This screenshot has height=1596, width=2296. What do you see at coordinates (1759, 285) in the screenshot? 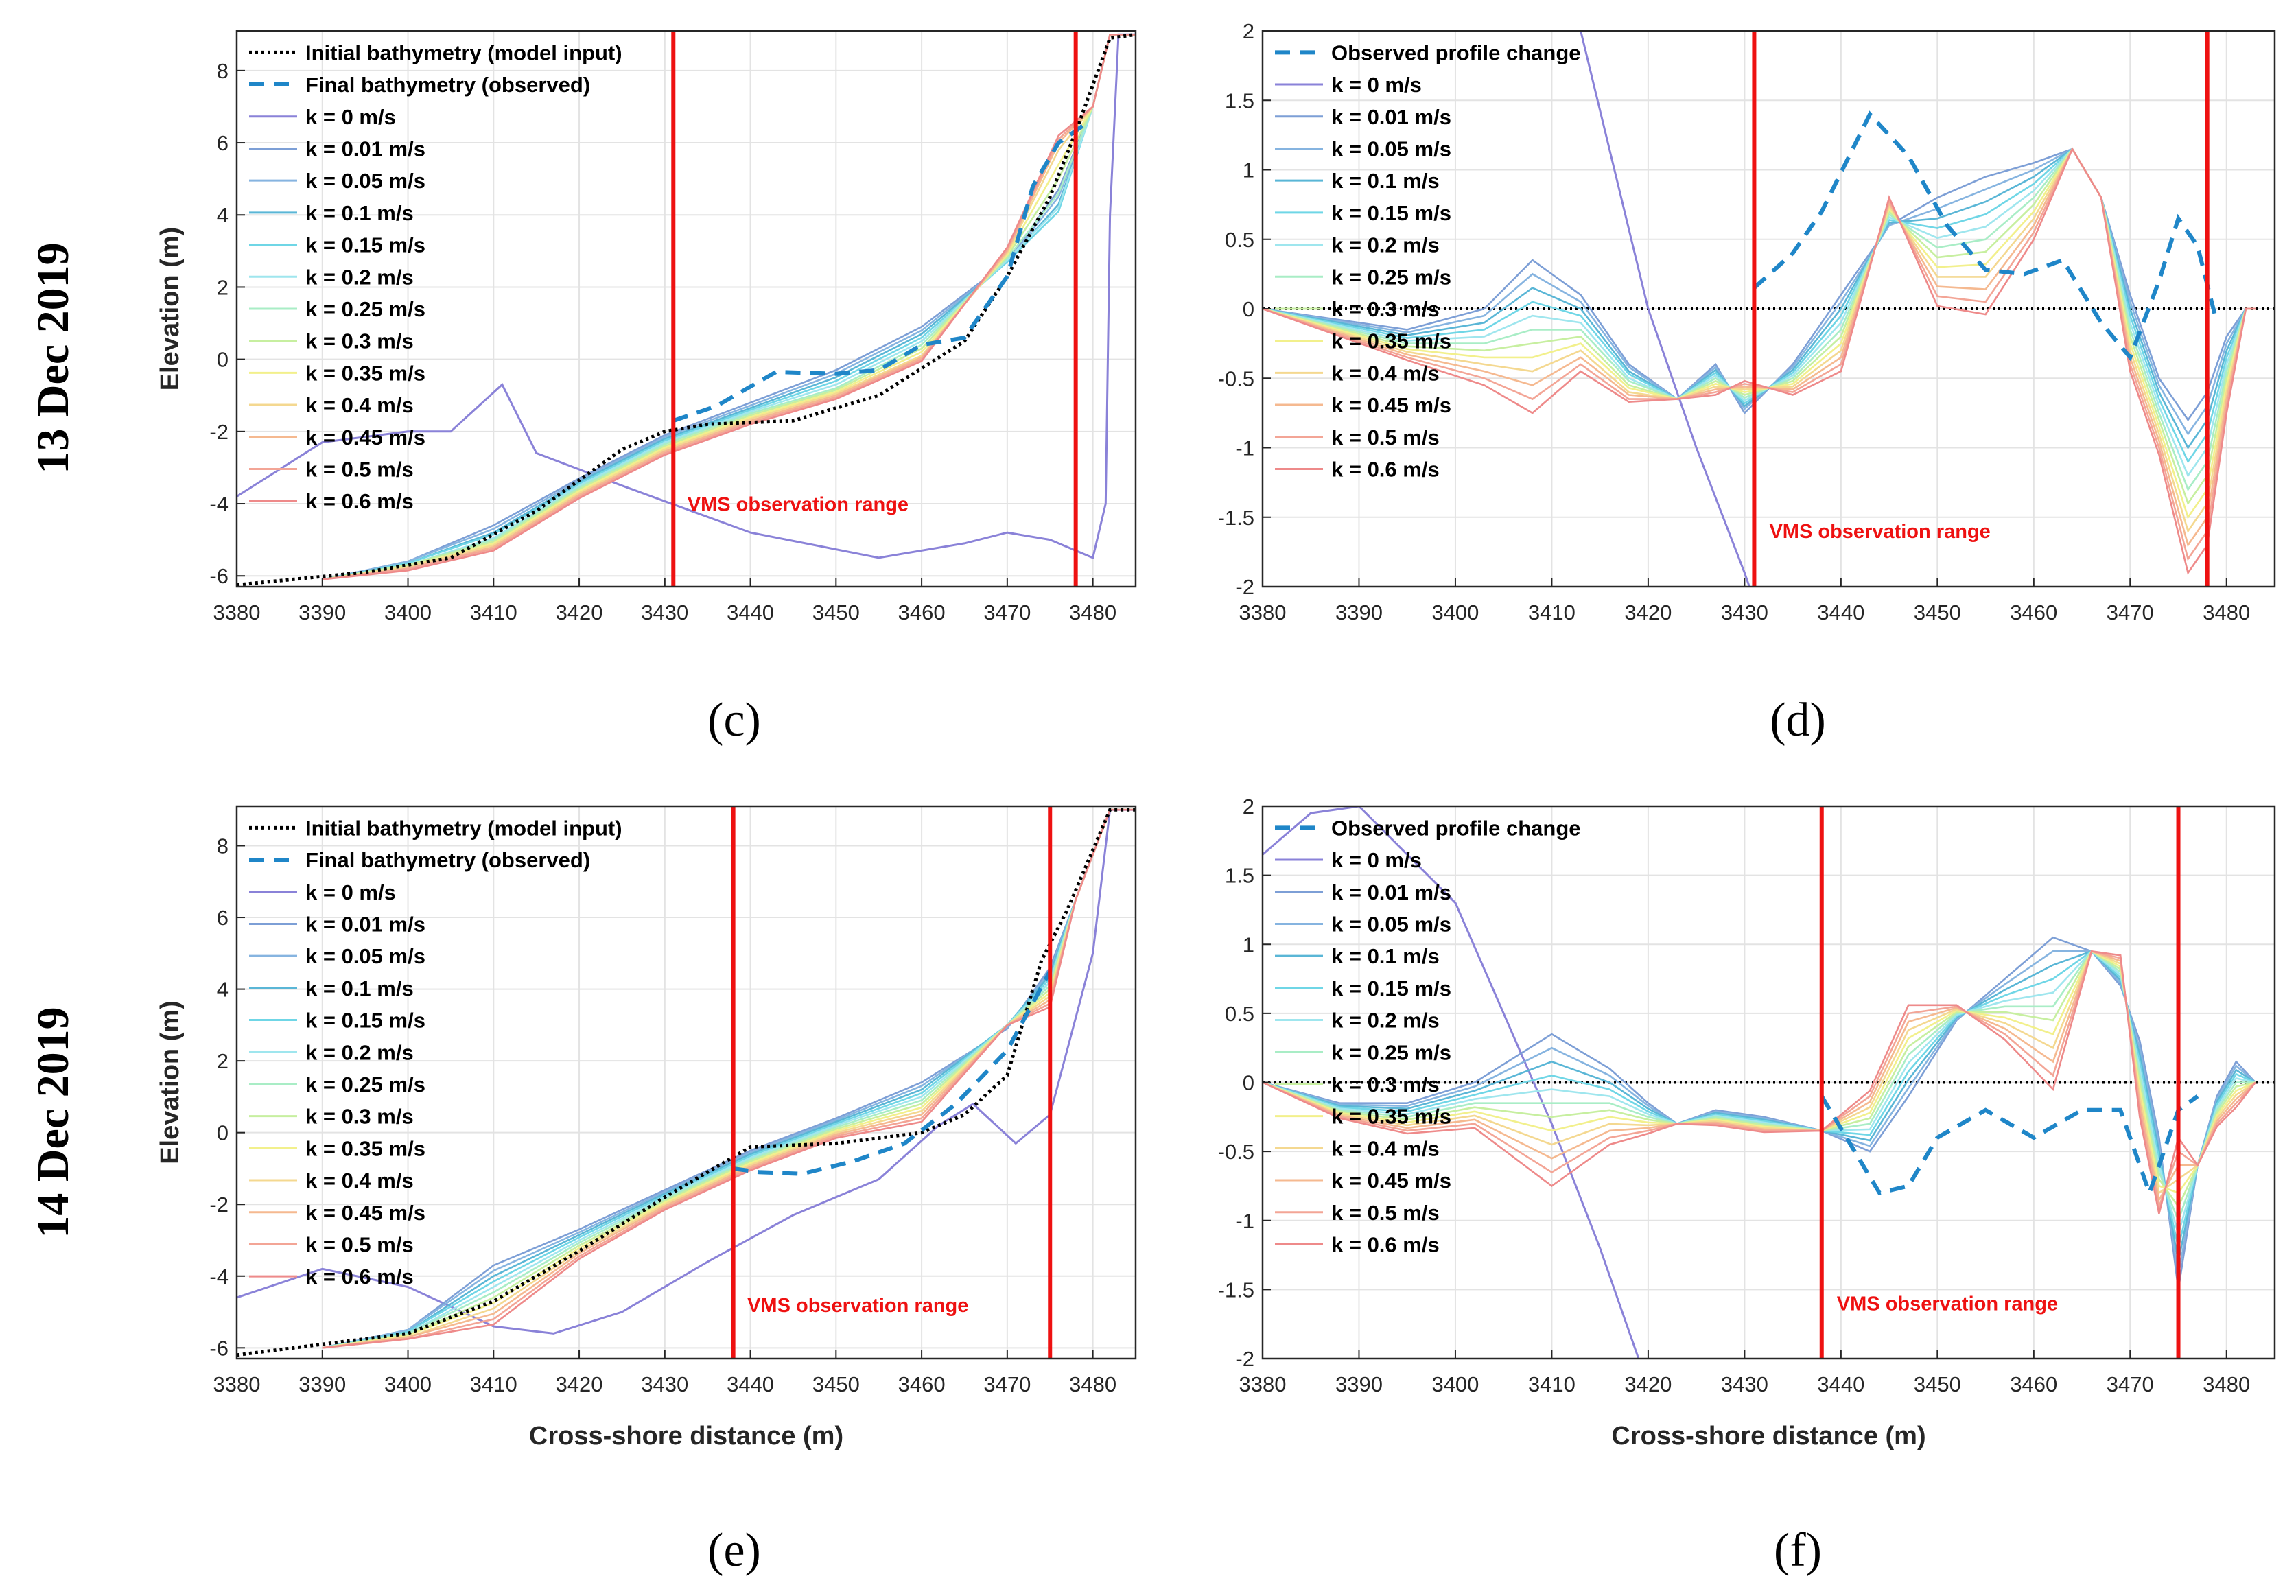
I see `series-line-k-0.01` at bounding box center [1759, 285].